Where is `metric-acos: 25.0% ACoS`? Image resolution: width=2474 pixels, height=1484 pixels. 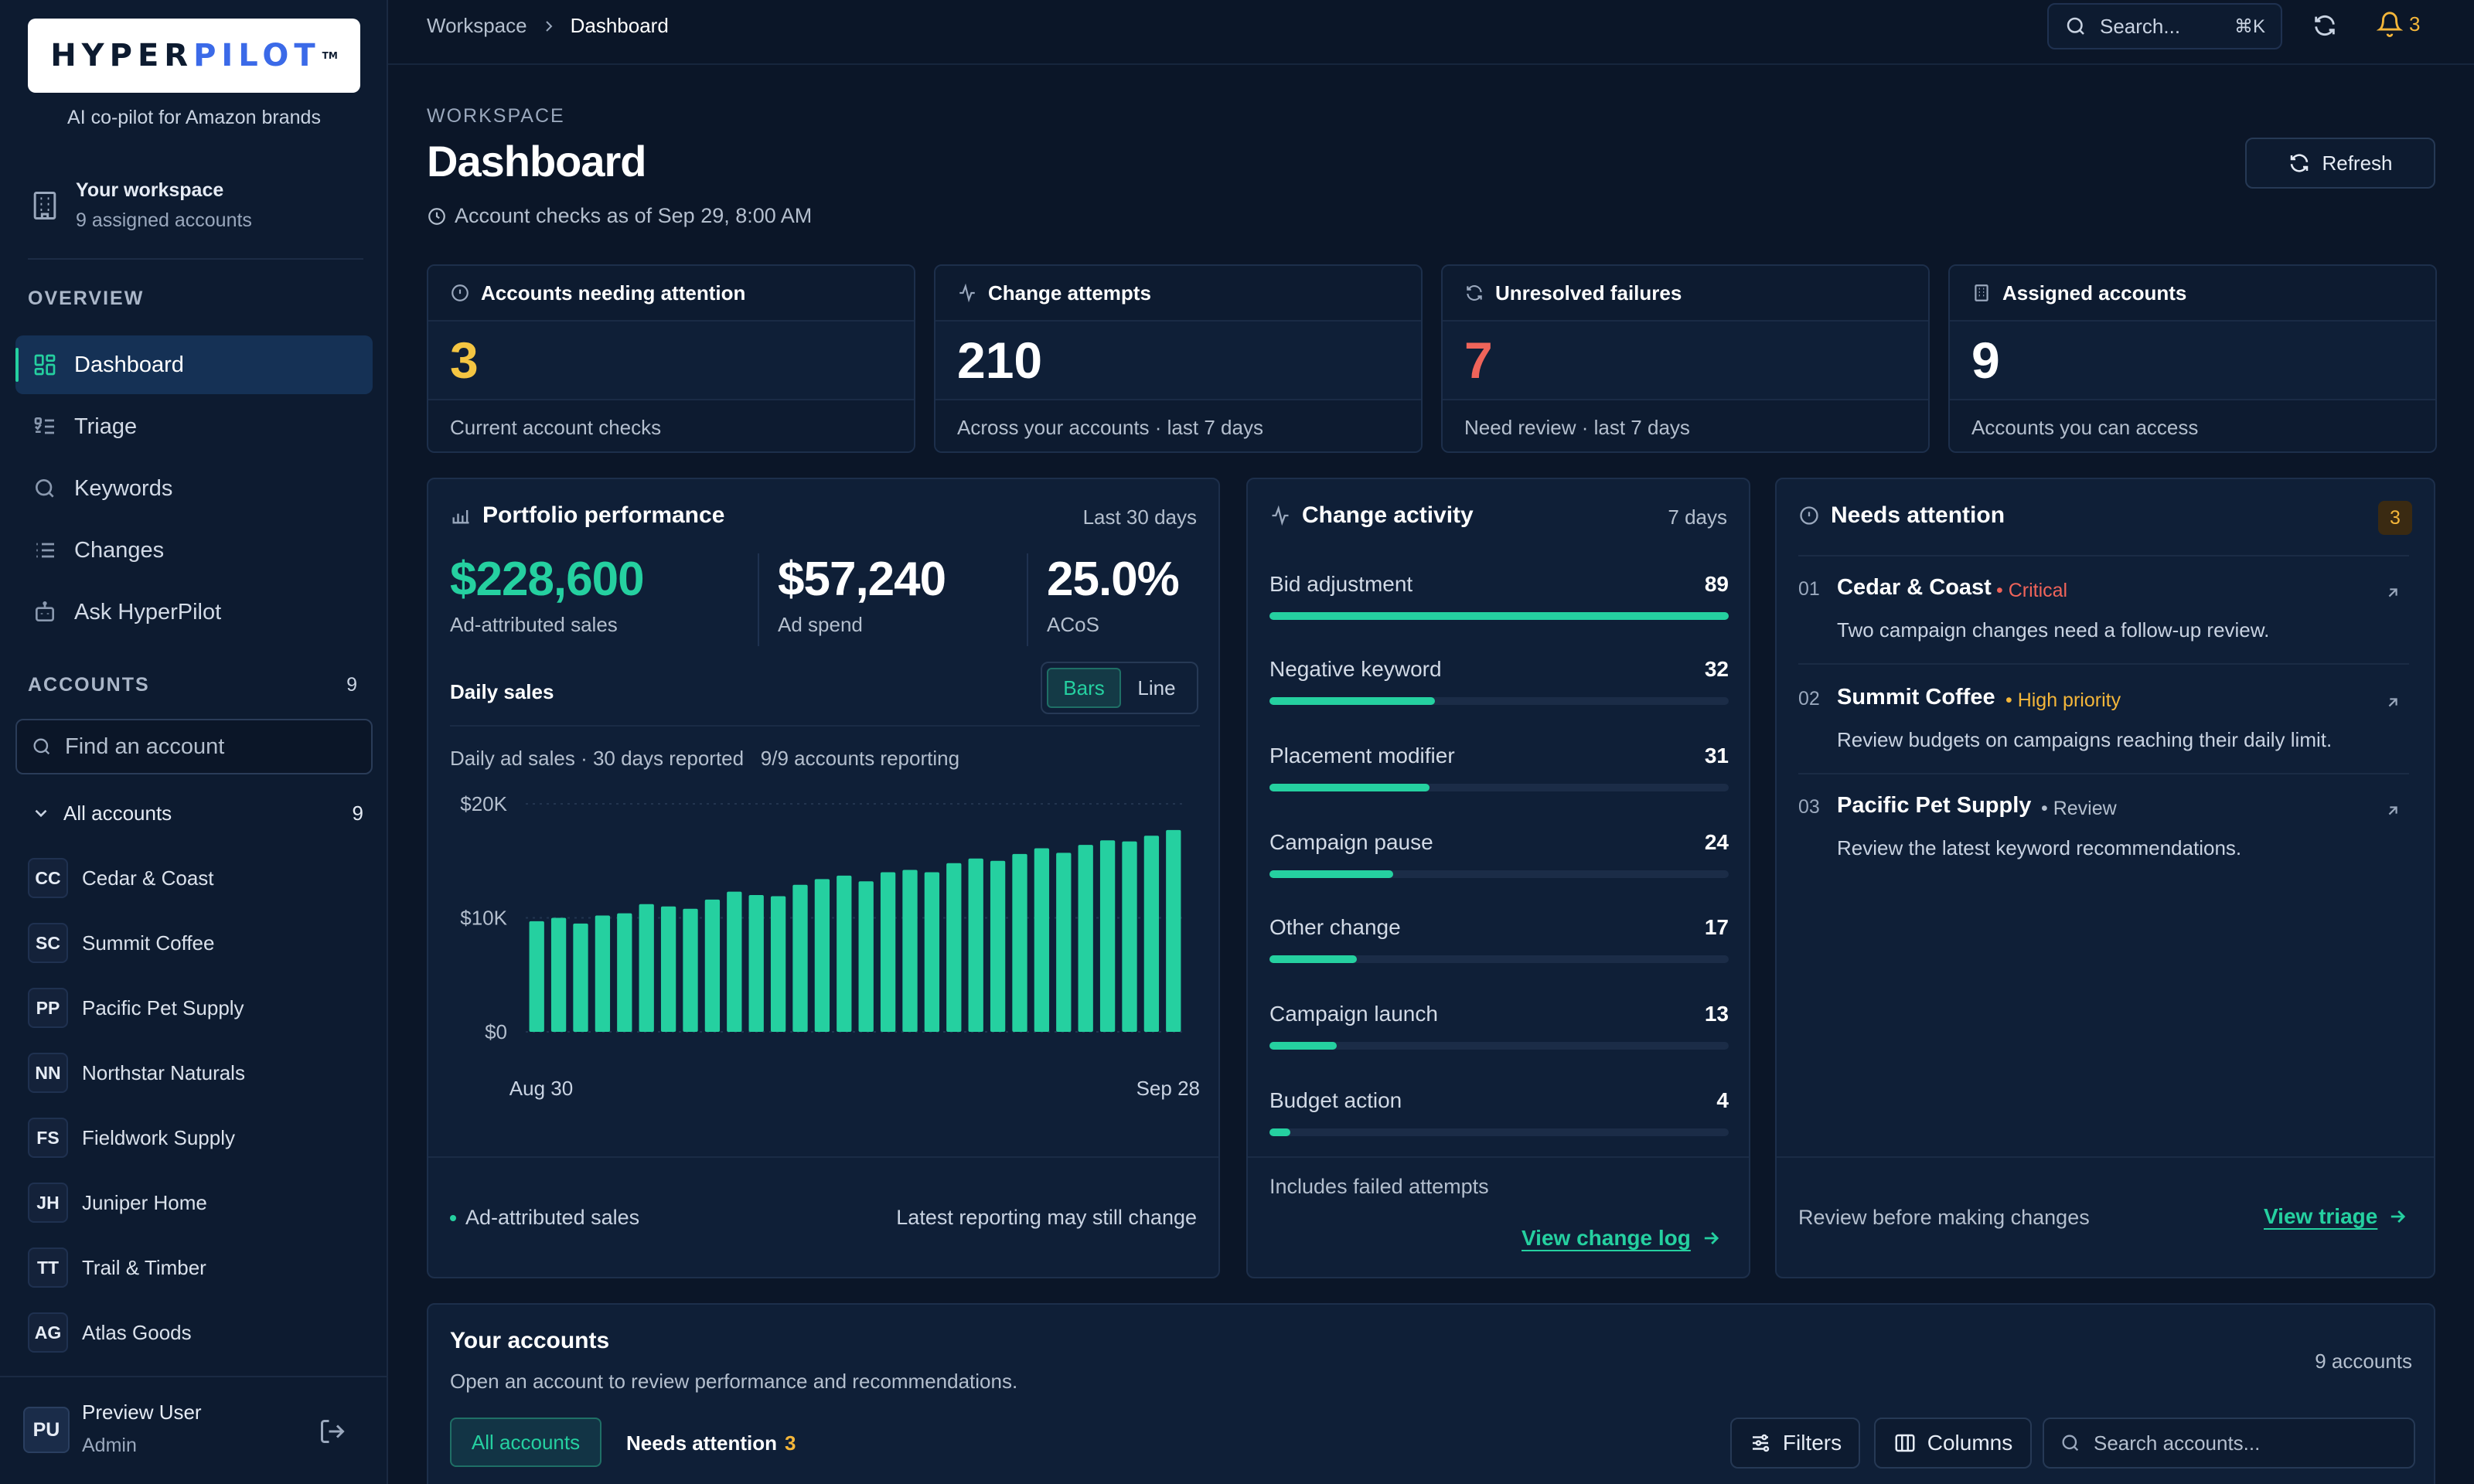 metric-acos: 25.0% ACoS is located at coordinates (1113, 594).